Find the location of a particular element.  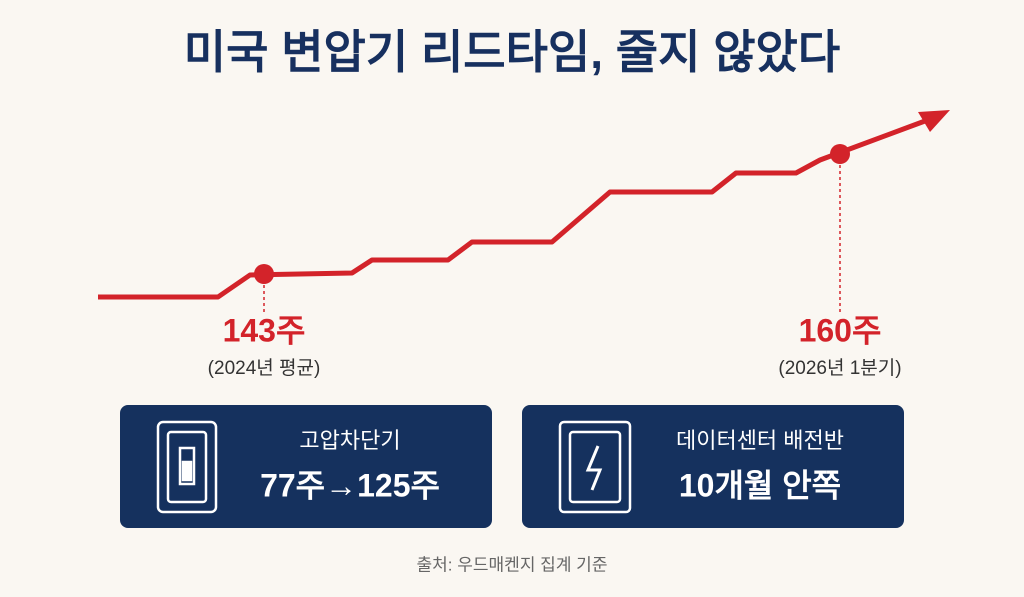

card-label: 데이터센터 배전반 is located at coordinates (760, 440).